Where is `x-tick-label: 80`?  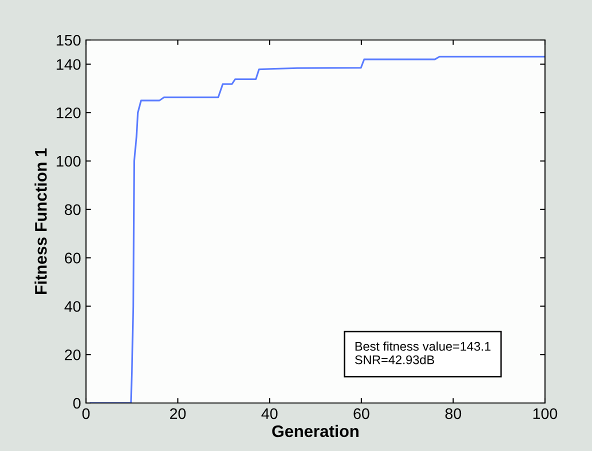
x-tick-label: 80 is located at coordinates (453, 414).